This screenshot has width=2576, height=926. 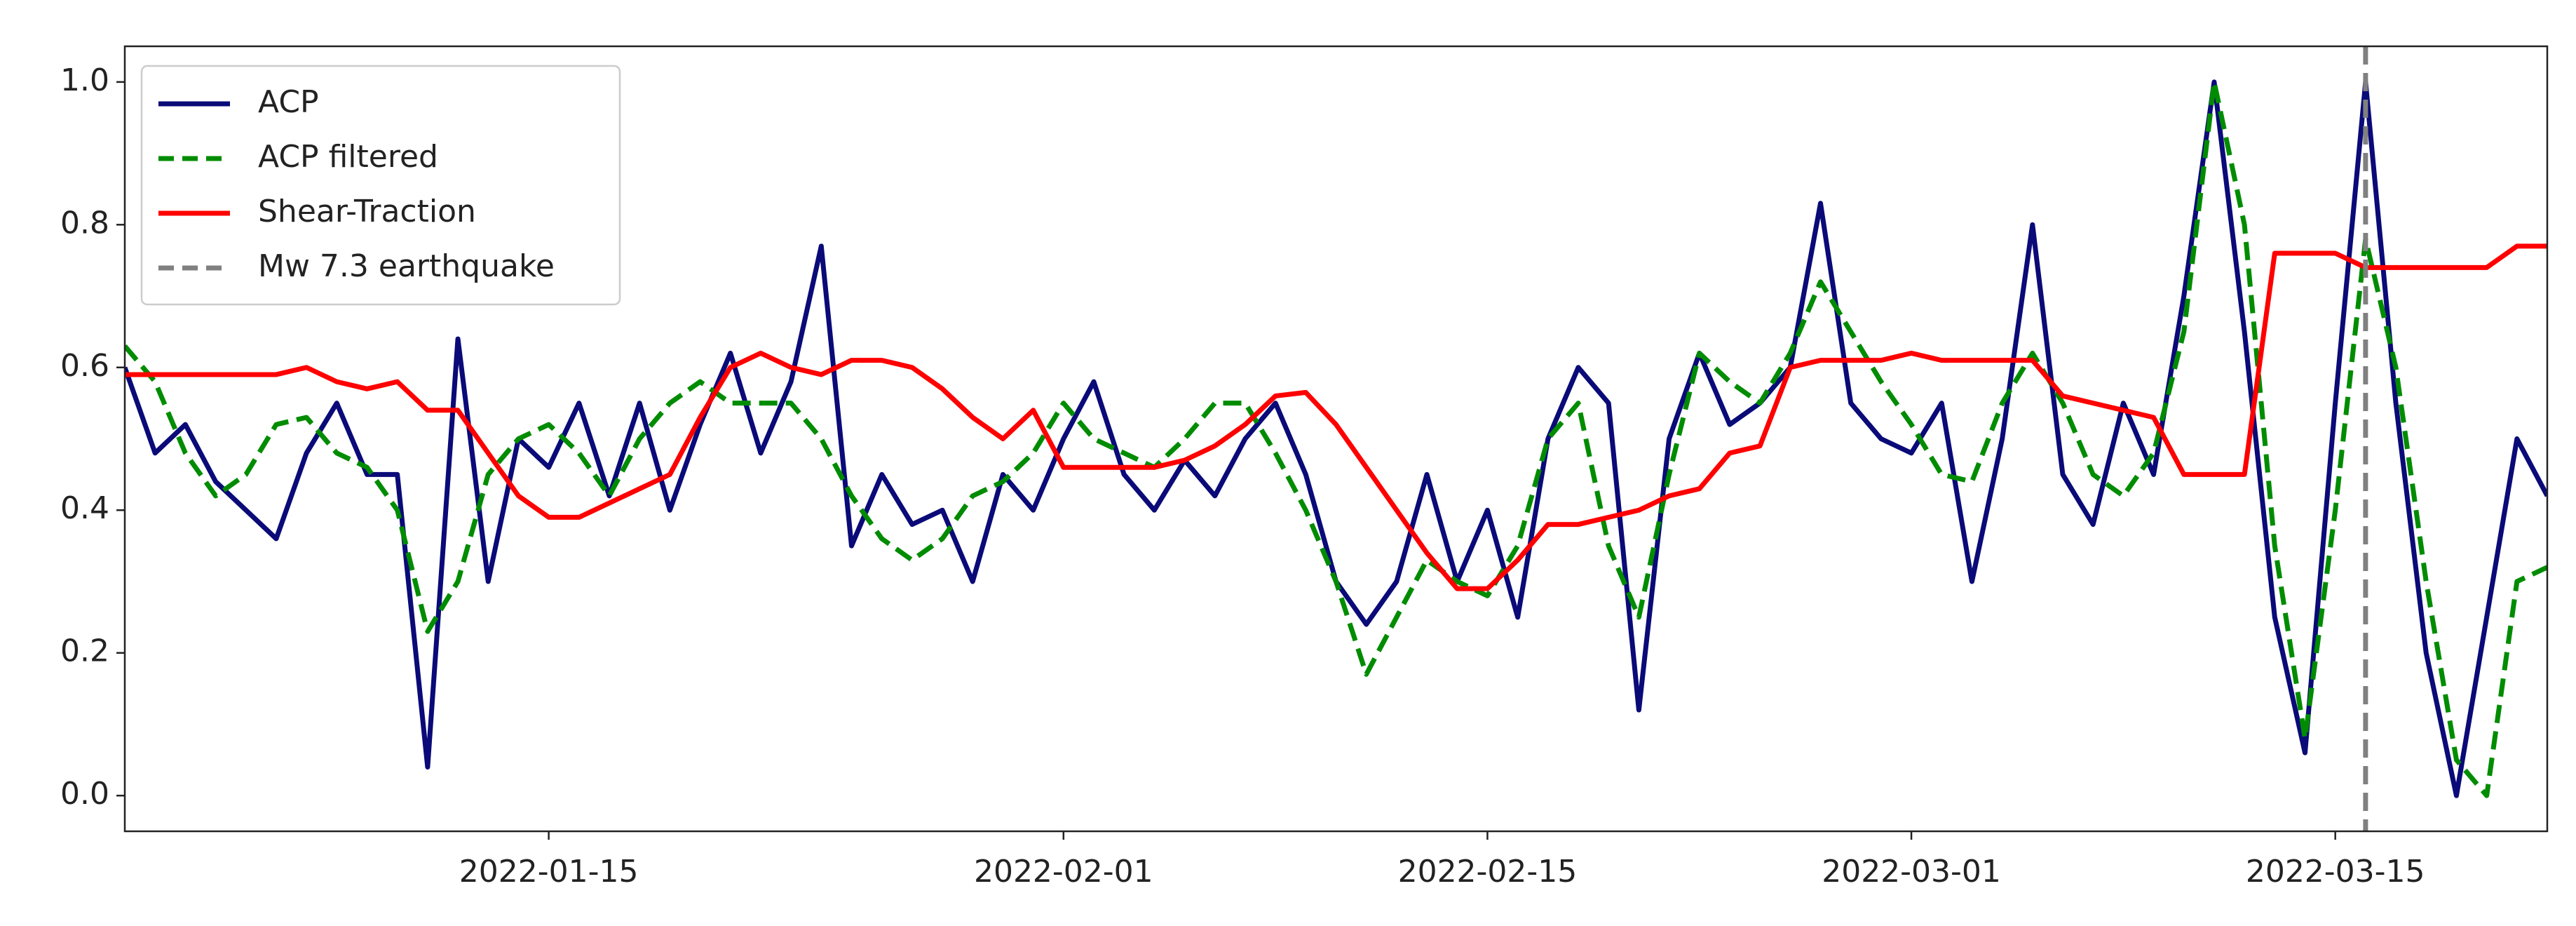 What do you see at coordinates (84, 80) in the screenshot?
I see `y-tick-label: 1.0` at bounding box center [84, 80].